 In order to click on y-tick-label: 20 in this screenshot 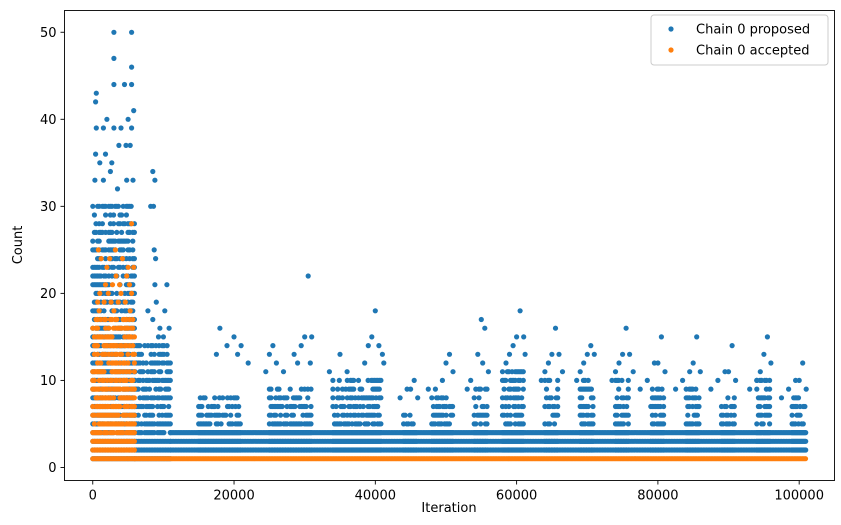, I will do `click(48, 294)`.